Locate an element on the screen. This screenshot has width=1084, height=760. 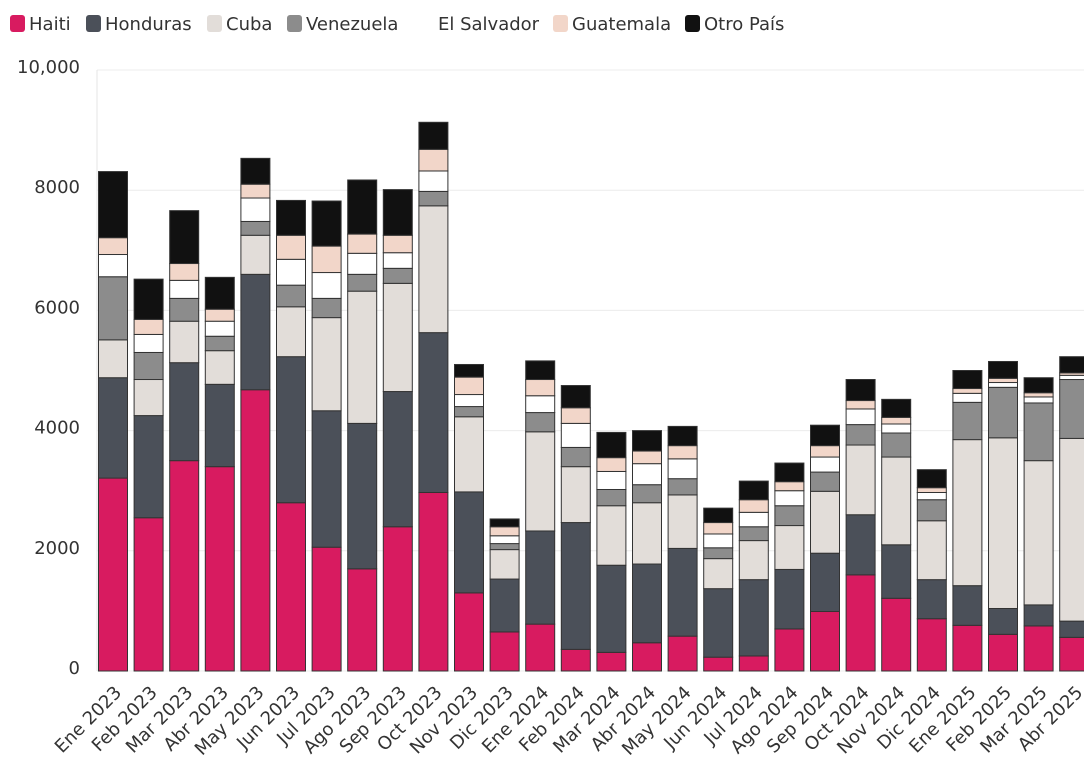
legend-label: Guatemala is located at coordinates (621, 24).